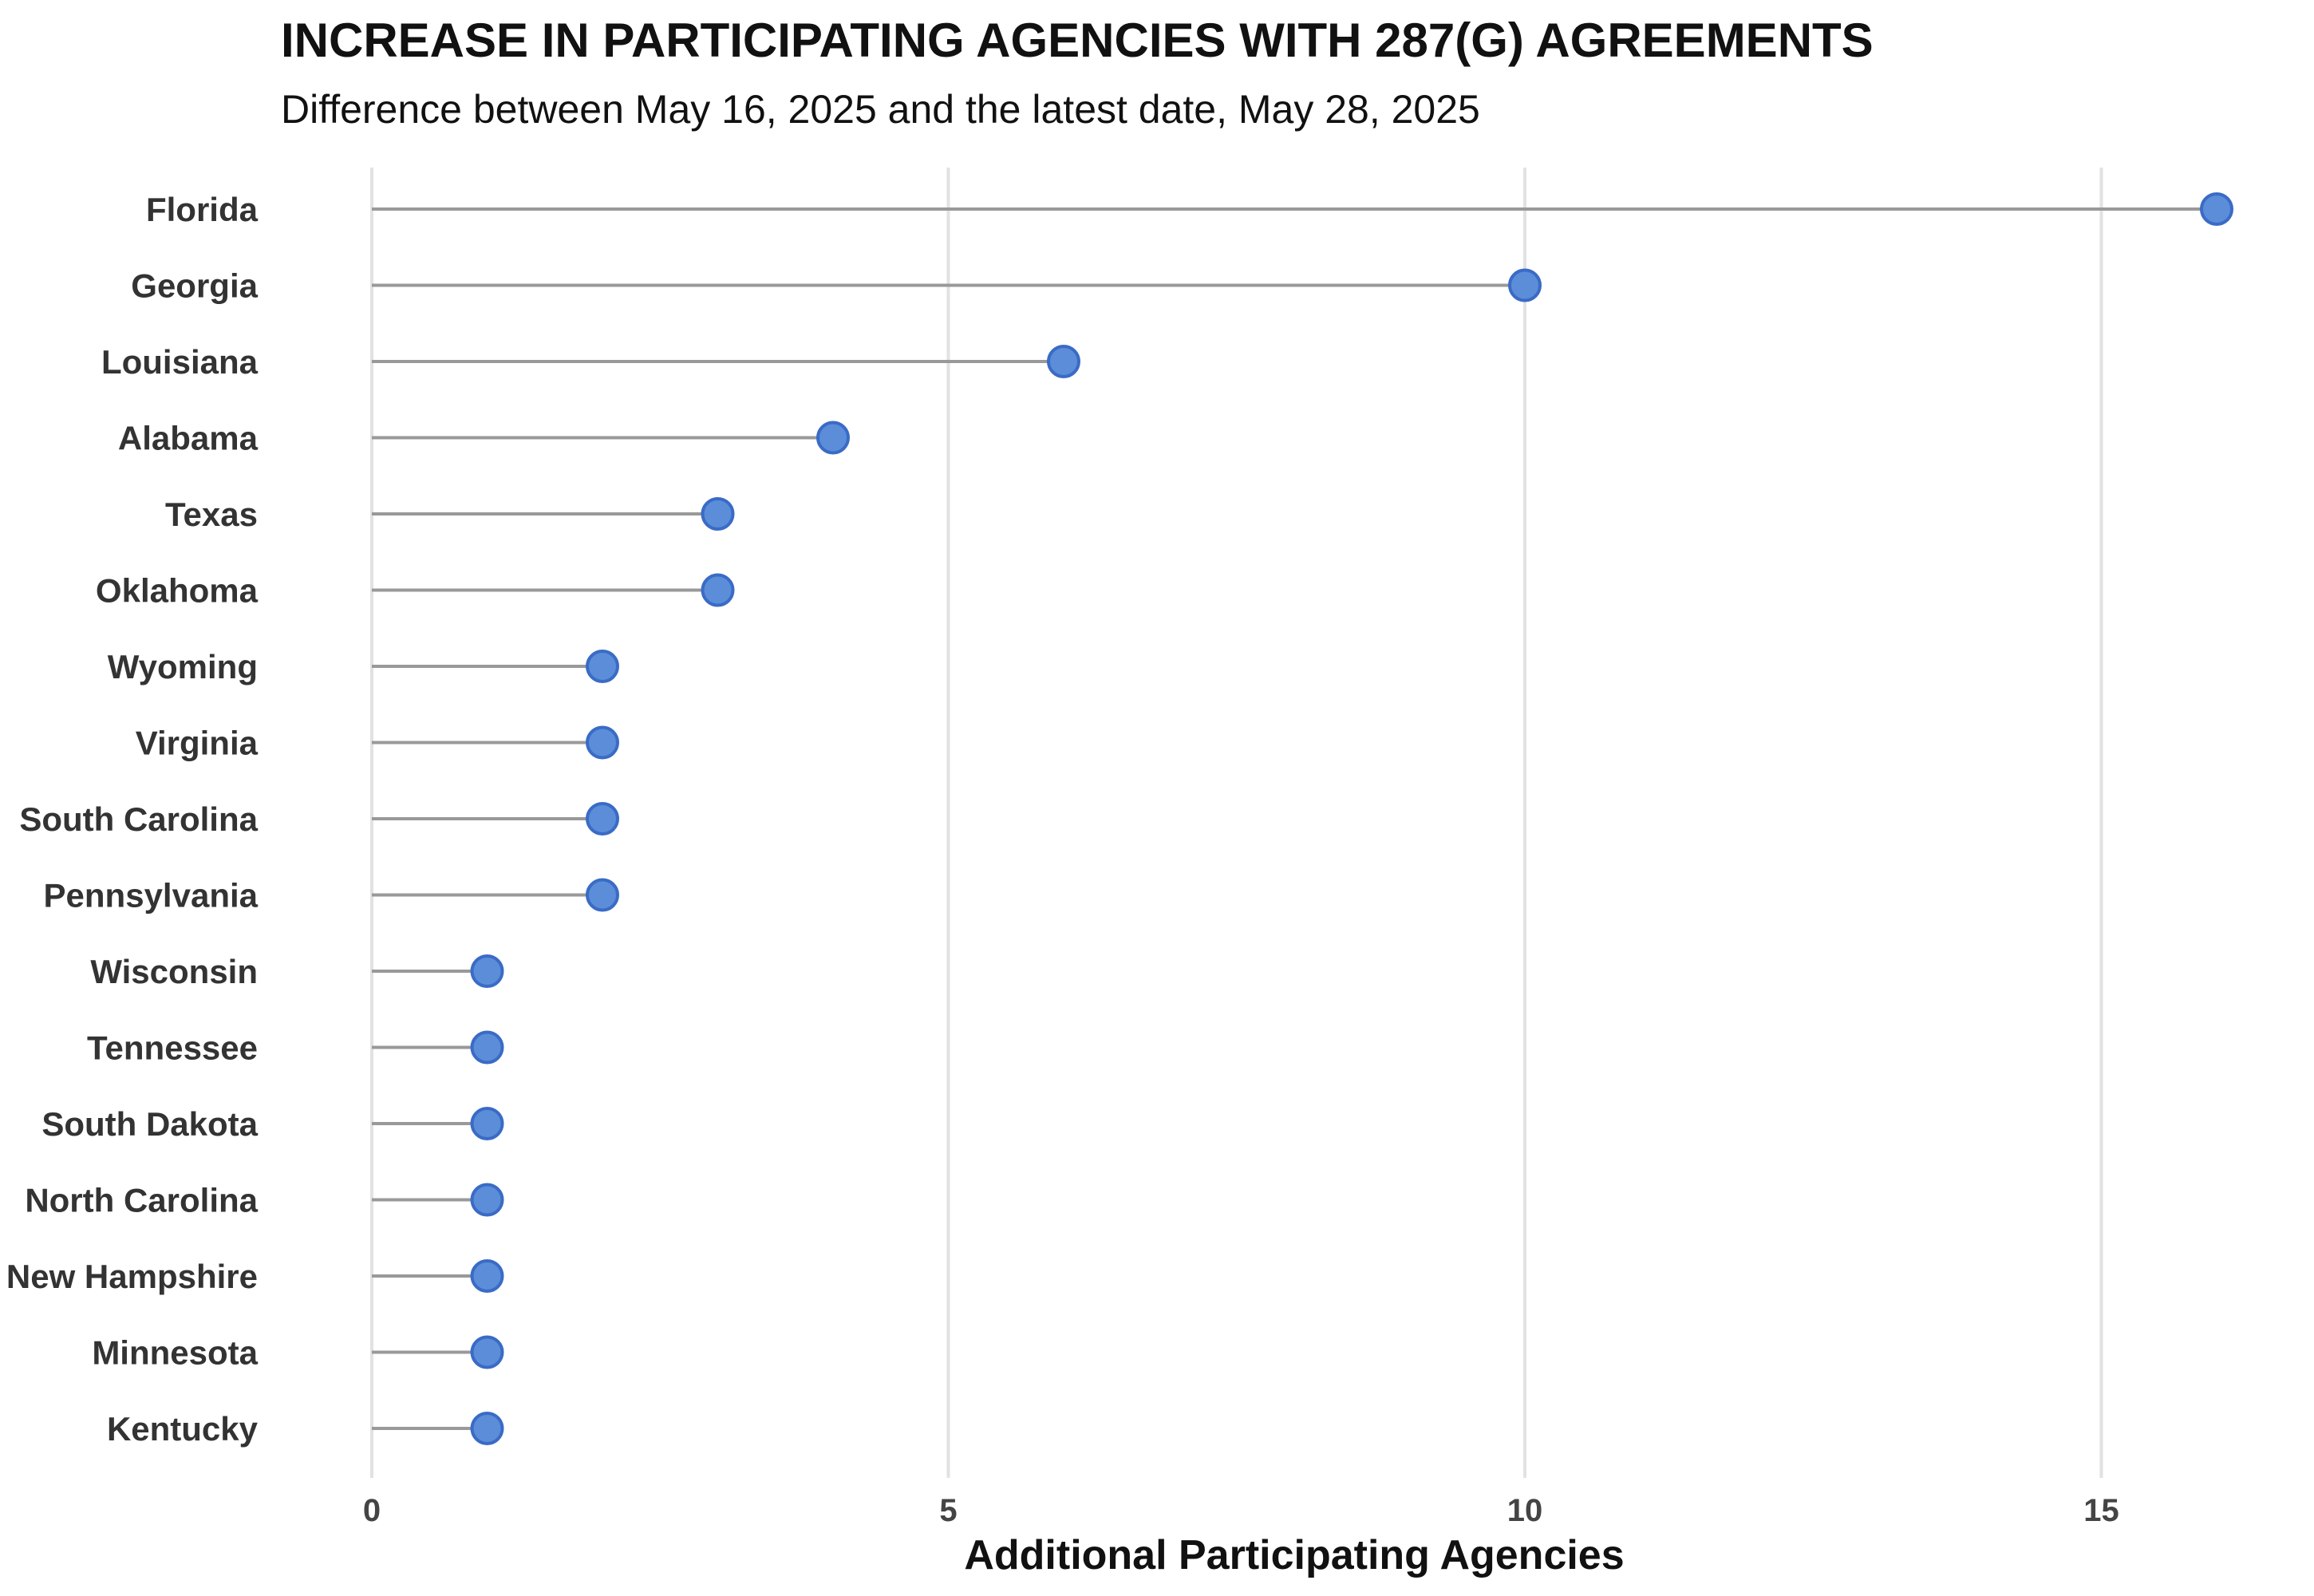 The image size is (2314, 1596). I want to click on x-tick-label: 0, so click(372, 1510).